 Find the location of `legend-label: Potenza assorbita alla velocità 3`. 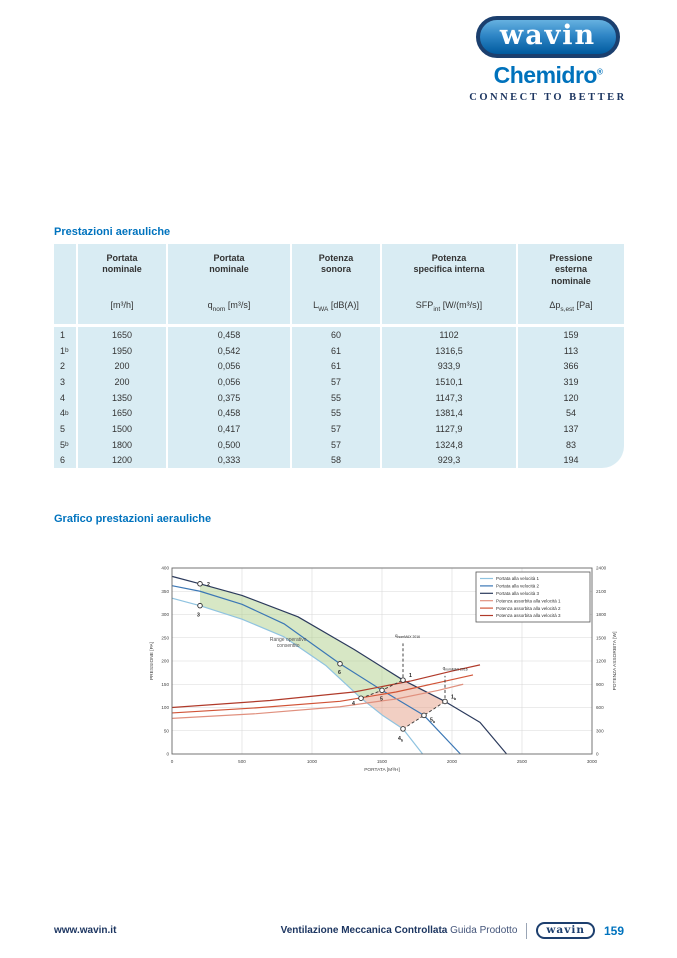

legend-label: Potenza assorbita alla velocità 3 is located at coordinates (528, 615).